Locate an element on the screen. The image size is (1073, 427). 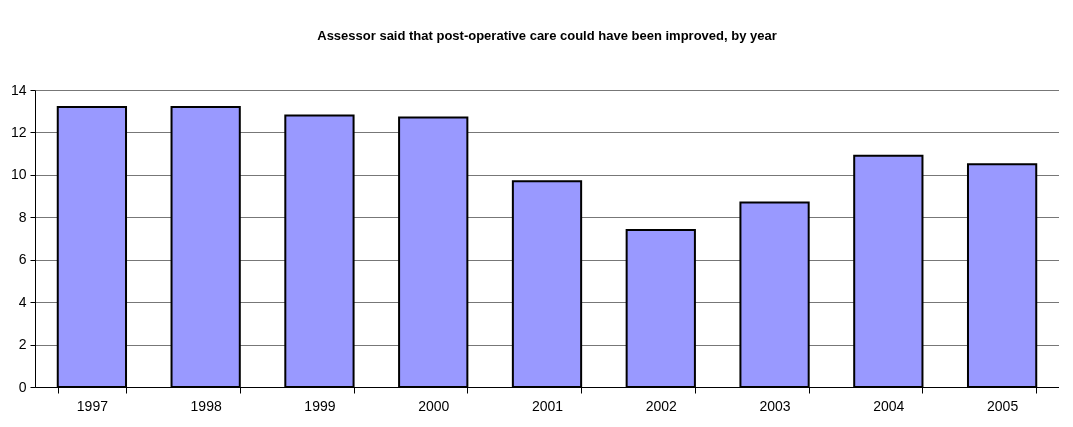
y-tick-label: 12 is located at coordinates (18, 131).